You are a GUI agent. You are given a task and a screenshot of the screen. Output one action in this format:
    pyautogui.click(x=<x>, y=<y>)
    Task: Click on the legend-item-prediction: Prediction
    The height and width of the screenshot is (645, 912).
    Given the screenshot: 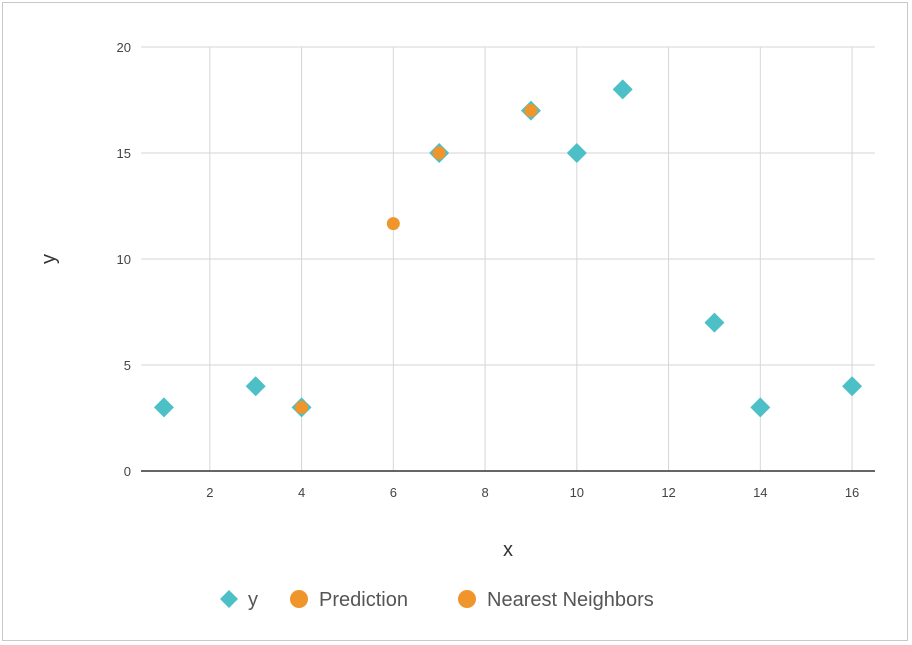 What is the action you would take?
    pyautogui.click(x=349, y=600)
    